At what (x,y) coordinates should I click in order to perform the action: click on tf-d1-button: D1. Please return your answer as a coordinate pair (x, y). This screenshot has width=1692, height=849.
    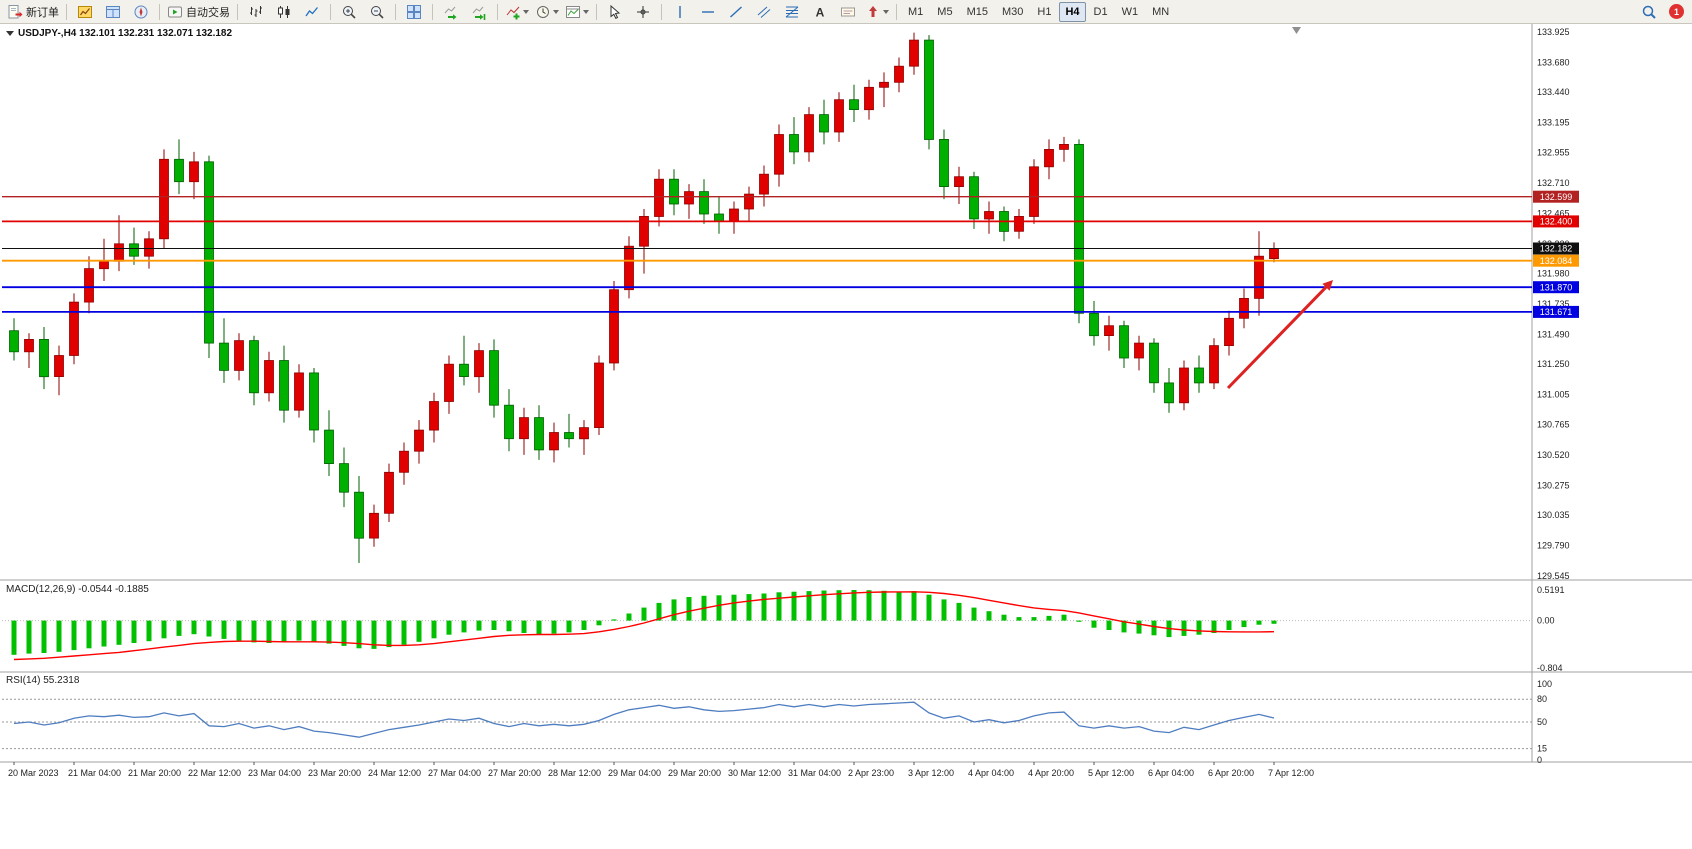
    Looking at the image, I should click on (1100, 11).